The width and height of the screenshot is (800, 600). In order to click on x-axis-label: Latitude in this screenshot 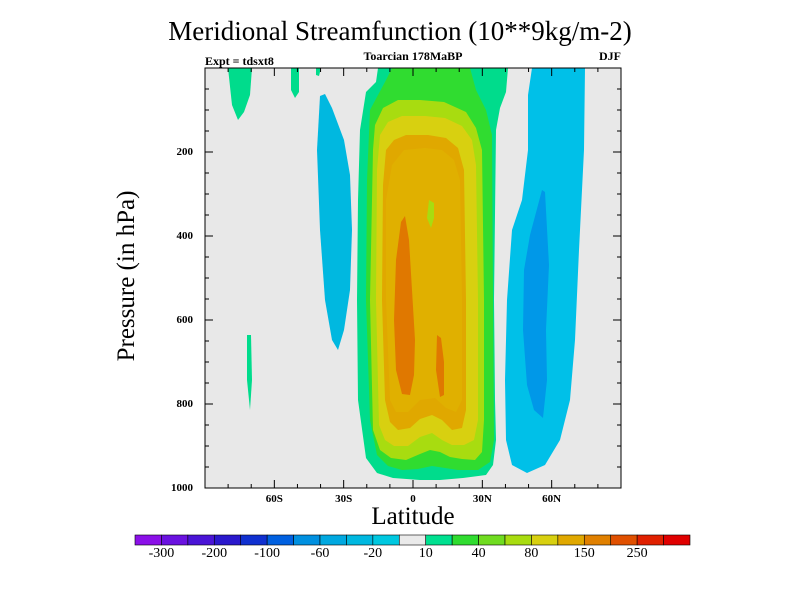, I will do `click(413, 516)`.